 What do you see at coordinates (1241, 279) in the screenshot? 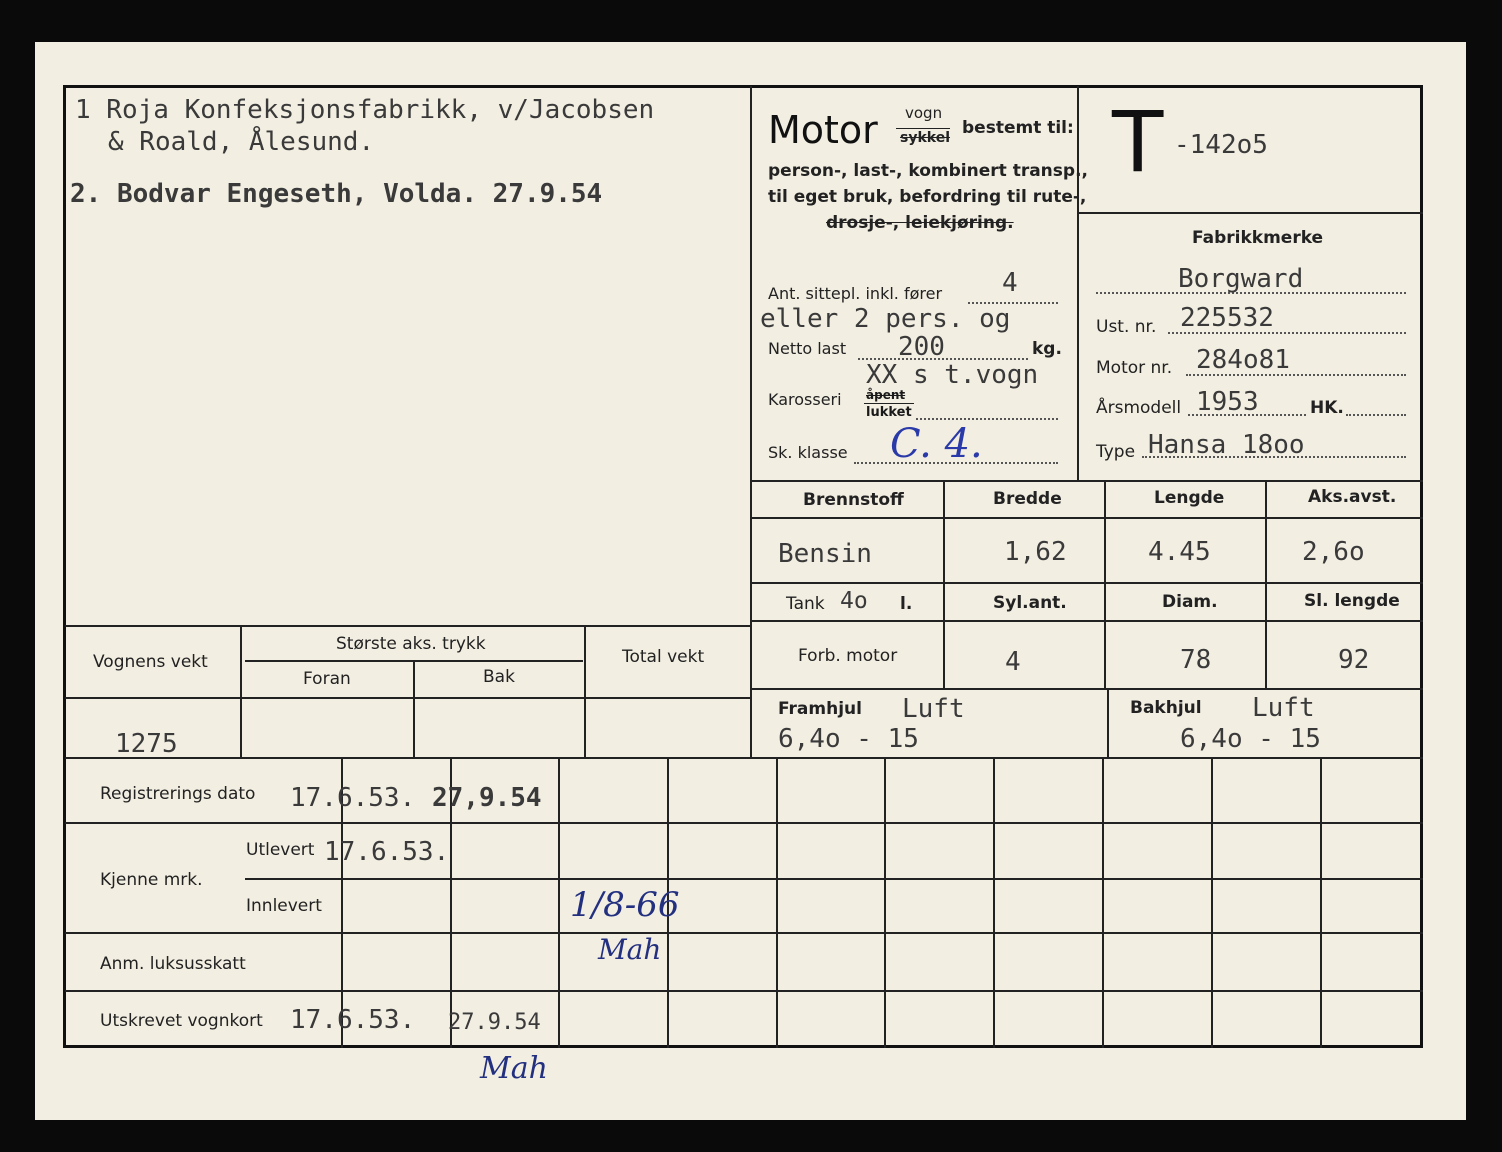
I see `fabrikkmerke-value: Borgward` at bounding box center [1241, 279].